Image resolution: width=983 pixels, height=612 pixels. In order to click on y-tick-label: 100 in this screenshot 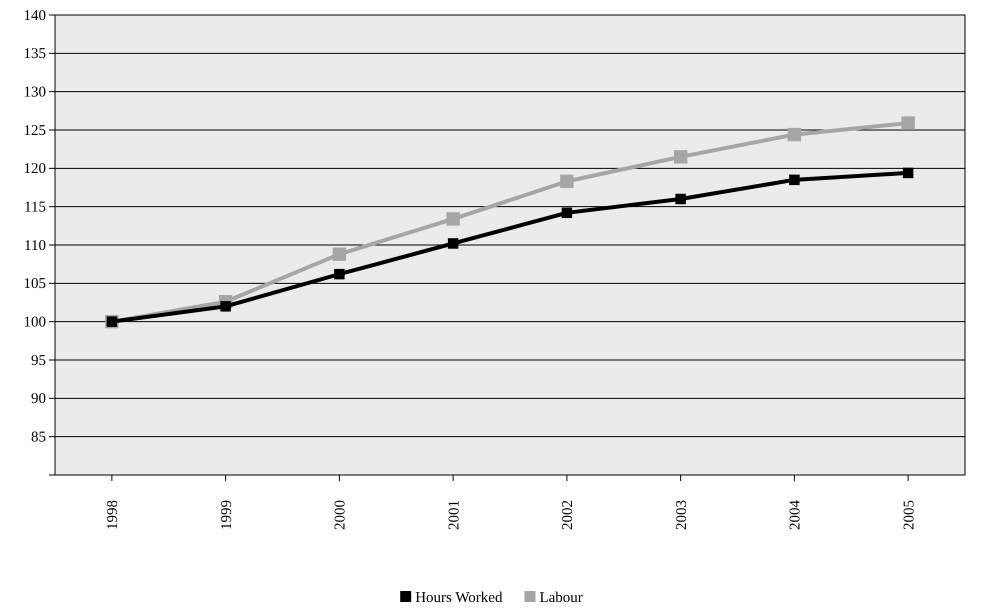, I will do `click(35, 322)`.